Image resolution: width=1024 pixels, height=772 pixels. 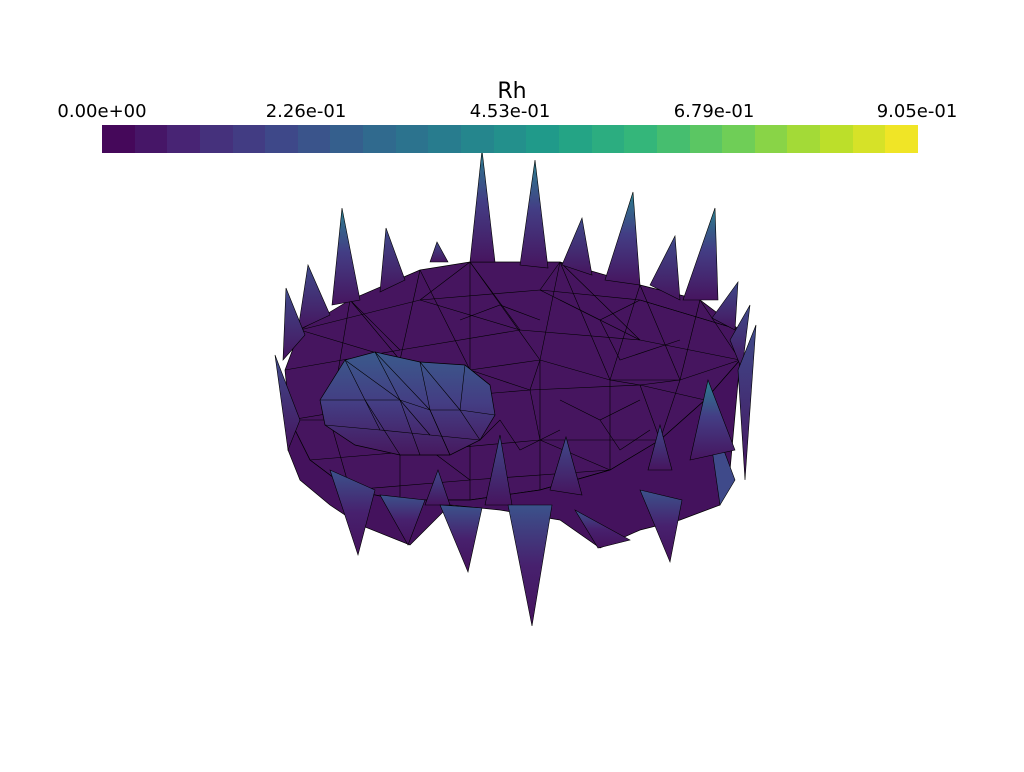 I want to click on colorbar-tick-label: 9.05e-01, so click(x=917, y=111).